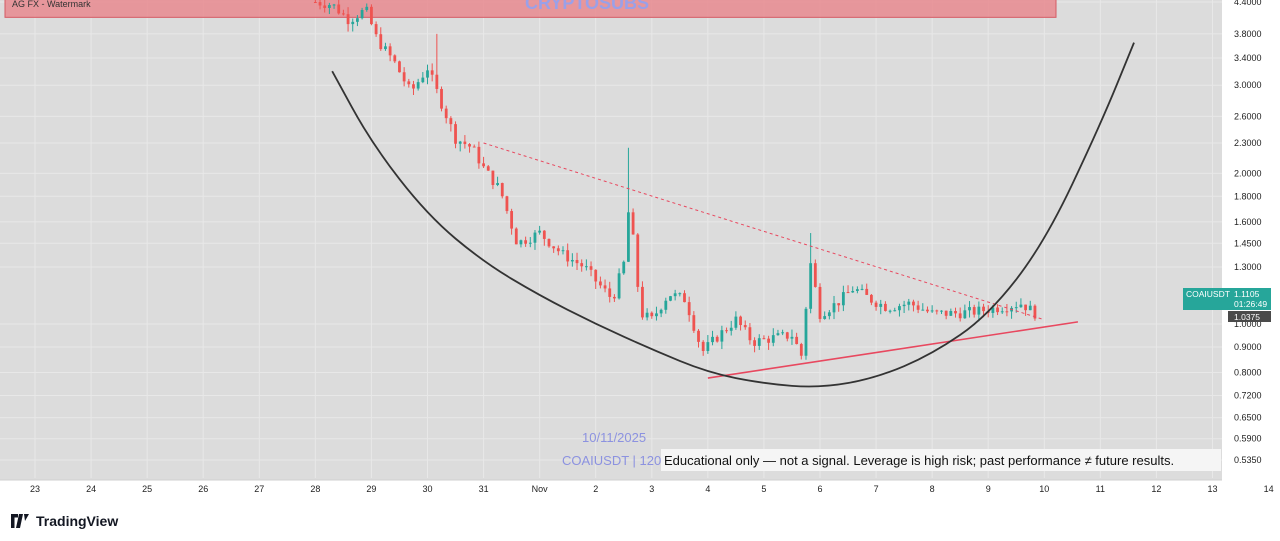 The image size is (1280, 541). I want to click on time-tick-label: 24, so click(91, 489).